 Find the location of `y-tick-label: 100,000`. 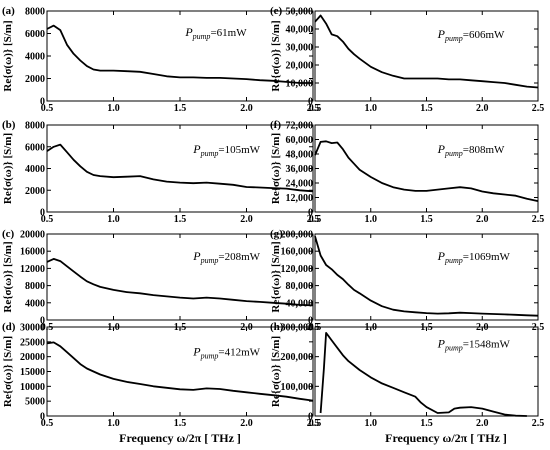

y-tick-label: 100,000 is located at coordinates (297, 387).